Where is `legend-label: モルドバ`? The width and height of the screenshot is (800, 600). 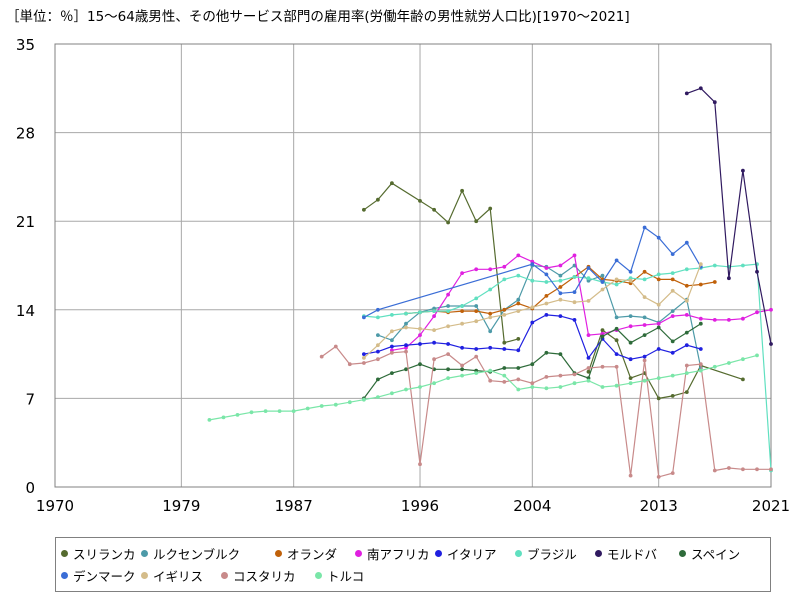
legend-label: モルドバ is located at coordinates (632, 554).